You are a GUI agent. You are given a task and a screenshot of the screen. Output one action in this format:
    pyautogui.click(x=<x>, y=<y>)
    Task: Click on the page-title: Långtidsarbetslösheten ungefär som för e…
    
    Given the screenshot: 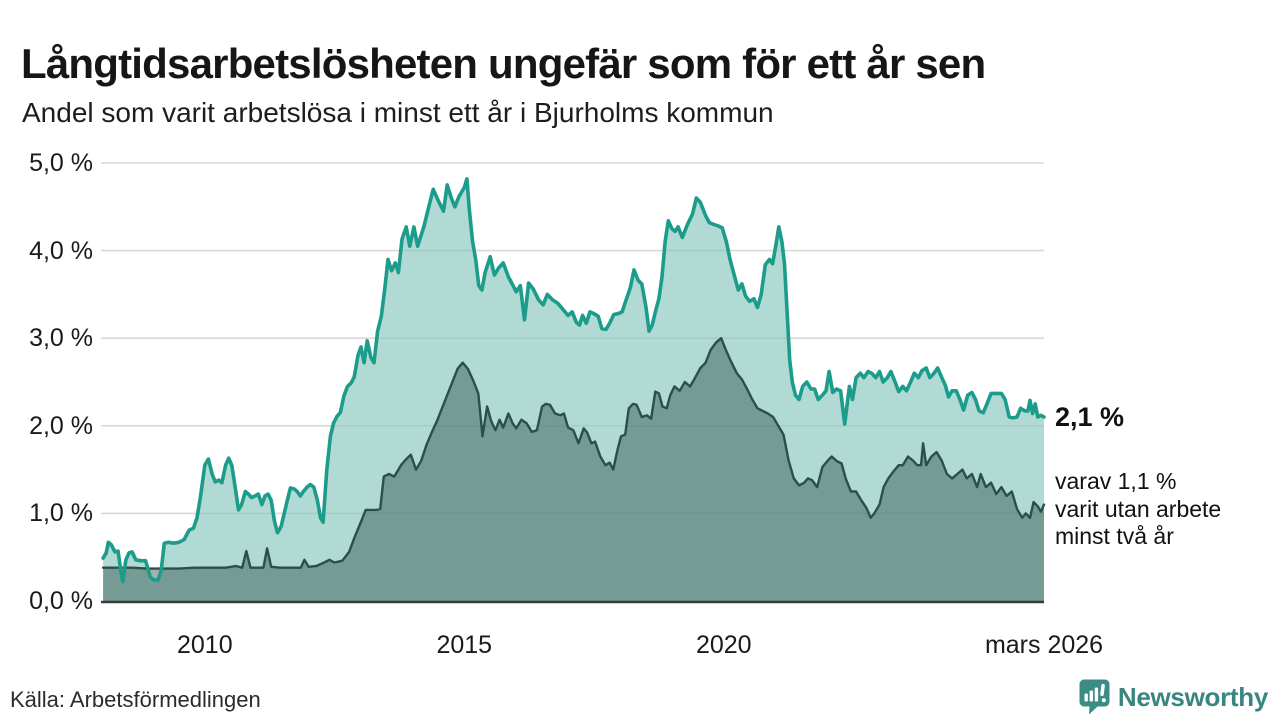 What is the action you would take?
    pyautogui.click(x=503, y=64)
    